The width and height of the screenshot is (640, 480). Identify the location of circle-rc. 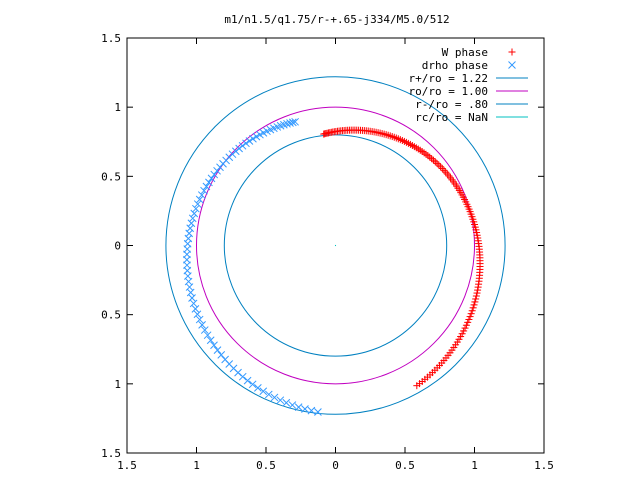
(335, 245).